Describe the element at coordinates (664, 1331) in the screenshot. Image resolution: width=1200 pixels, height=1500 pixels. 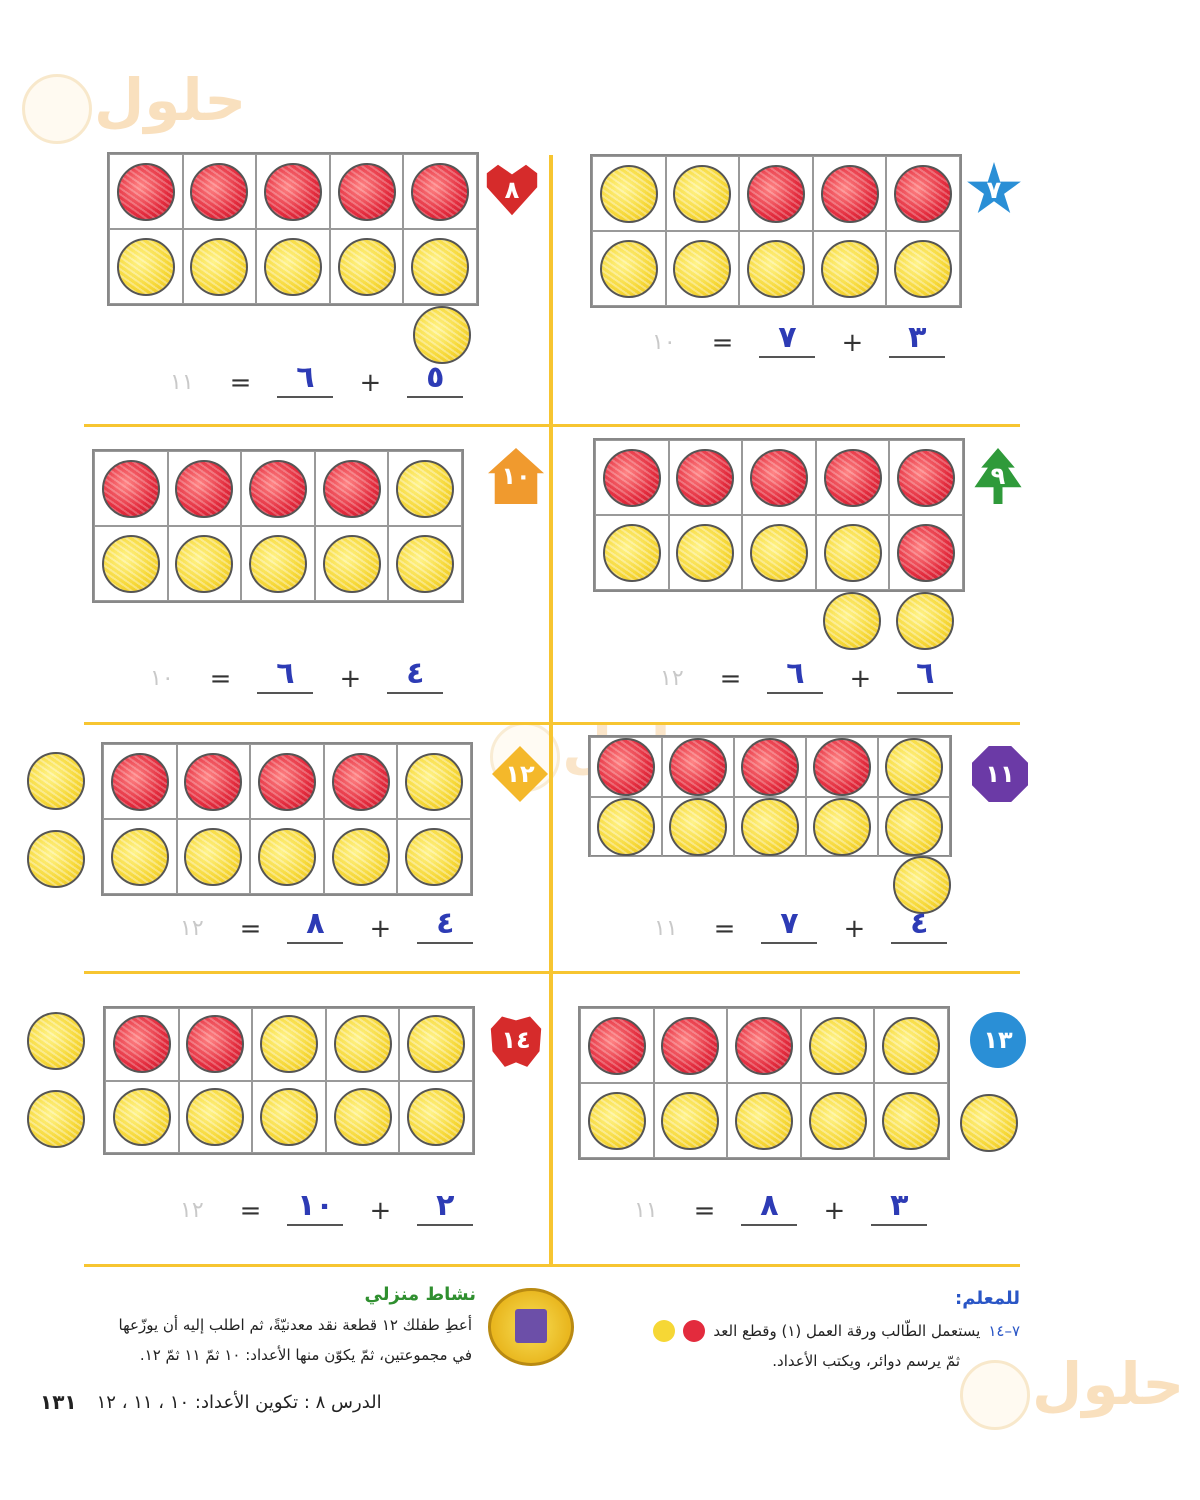
I see `yellow-counter-icon` at that location.